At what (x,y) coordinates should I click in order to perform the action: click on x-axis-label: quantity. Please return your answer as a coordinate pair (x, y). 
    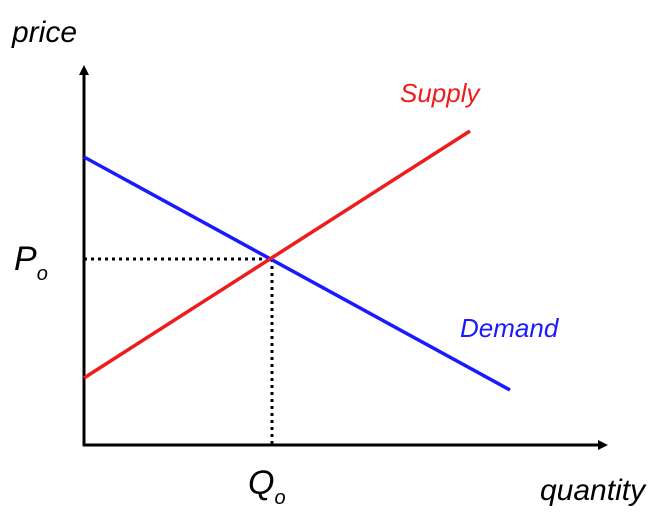
    Looking at the image, I should click on (593, 490).